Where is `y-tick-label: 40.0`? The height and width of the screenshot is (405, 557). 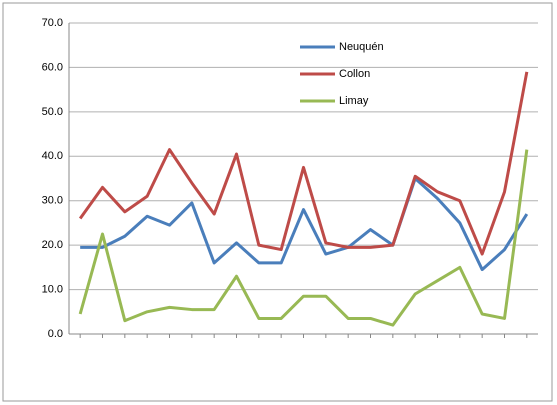
y-tick-label: 40.0 is located at coordinates (52, 156).